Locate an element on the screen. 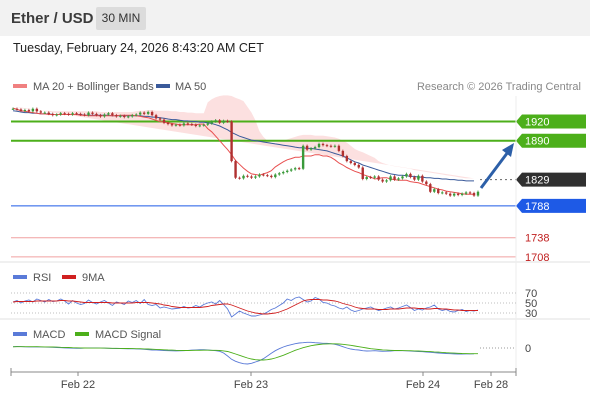 The height and width of the screenshot is (400, 590). price-level-label-1829: 1829 is located at coordinates (537, 181).